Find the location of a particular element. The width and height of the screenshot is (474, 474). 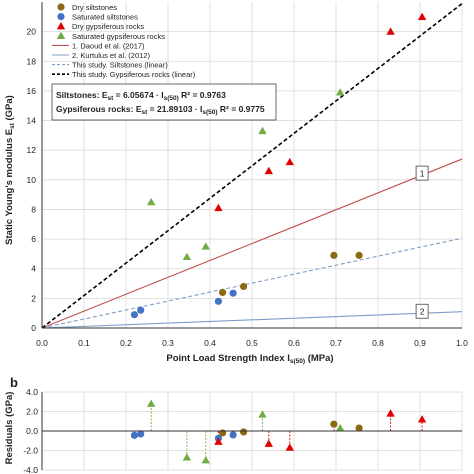

y-tick-label: 2.0 is located at coordinates (32, 412).